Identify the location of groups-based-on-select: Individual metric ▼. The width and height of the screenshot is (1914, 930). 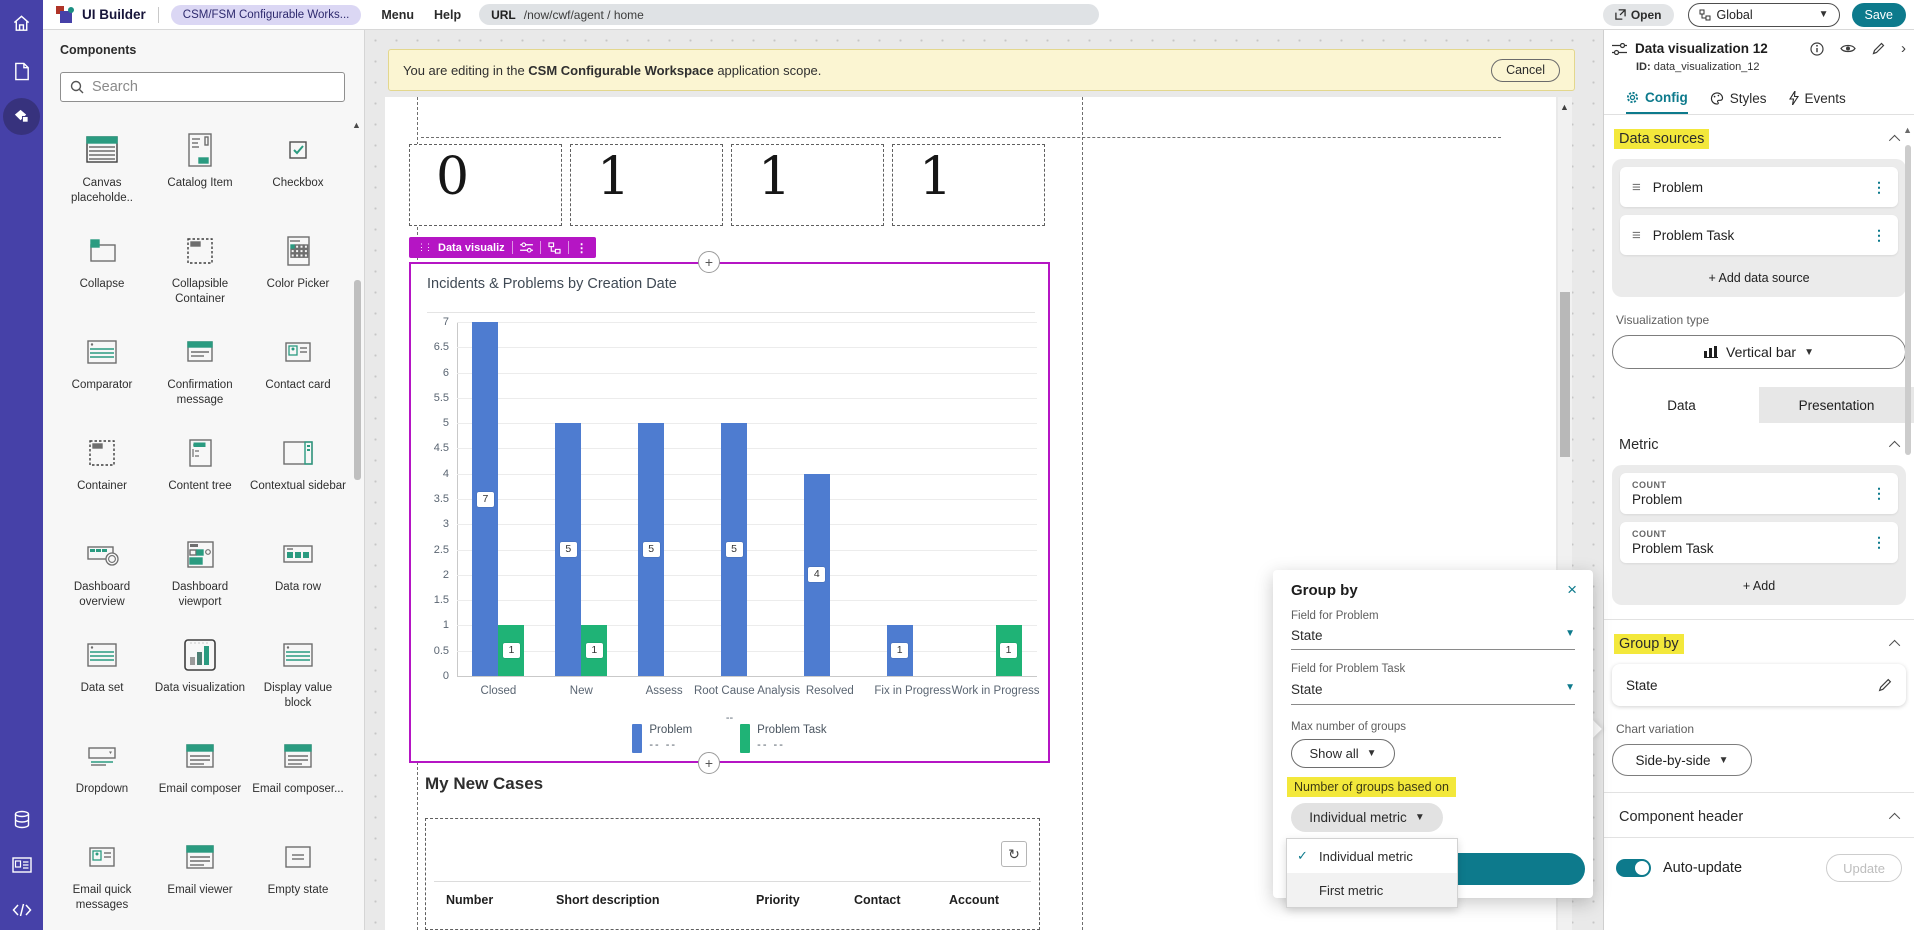
(1367, 817).